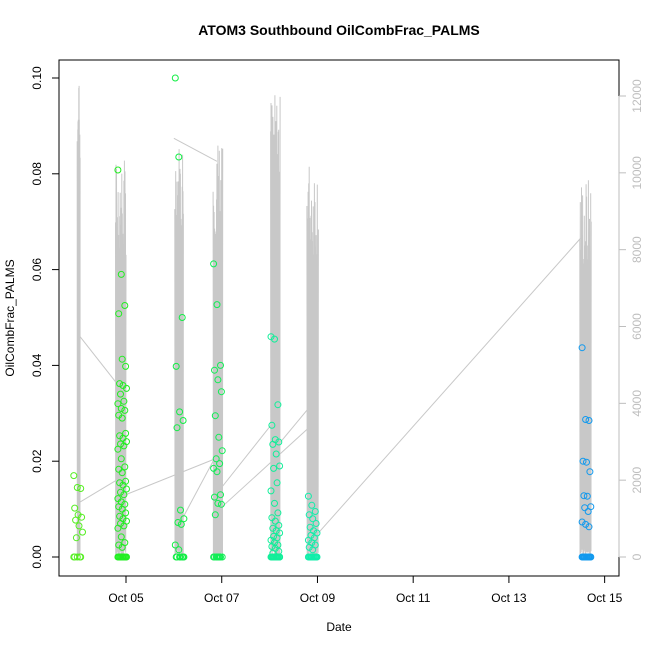 This screenshot has width=650, height=650. I want to click on x-tick-label: Oct 11, so click(413, 598).